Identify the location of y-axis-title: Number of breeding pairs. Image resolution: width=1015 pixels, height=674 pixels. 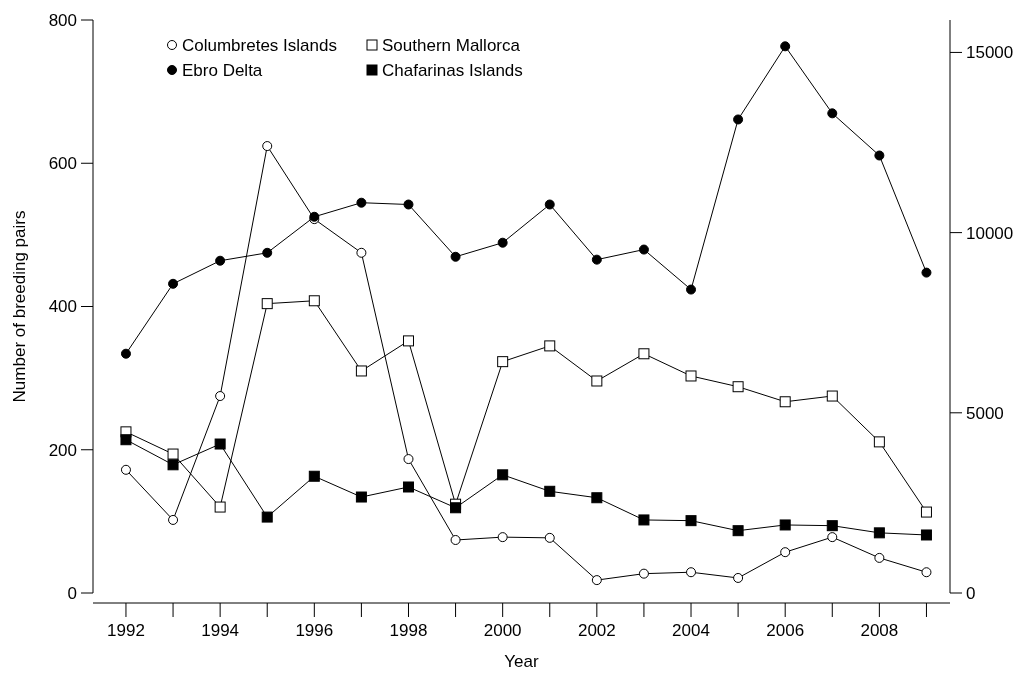
(19, 306).